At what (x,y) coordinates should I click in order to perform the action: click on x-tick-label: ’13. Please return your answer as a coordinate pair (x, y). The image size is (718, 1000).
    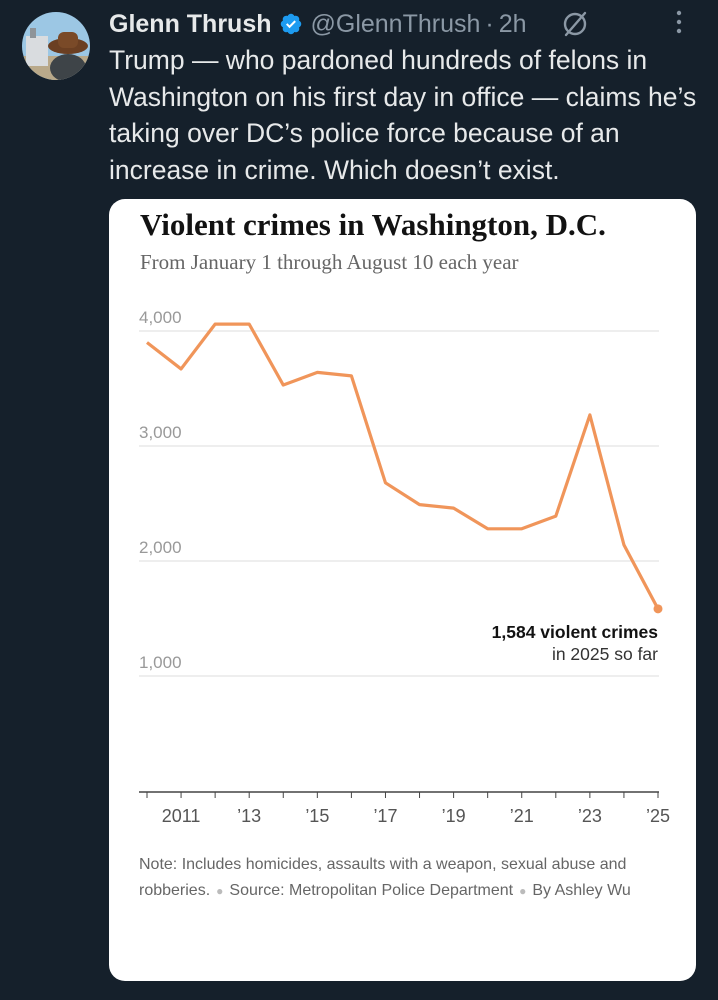
    Looking at the image, I should click on (249, 816).